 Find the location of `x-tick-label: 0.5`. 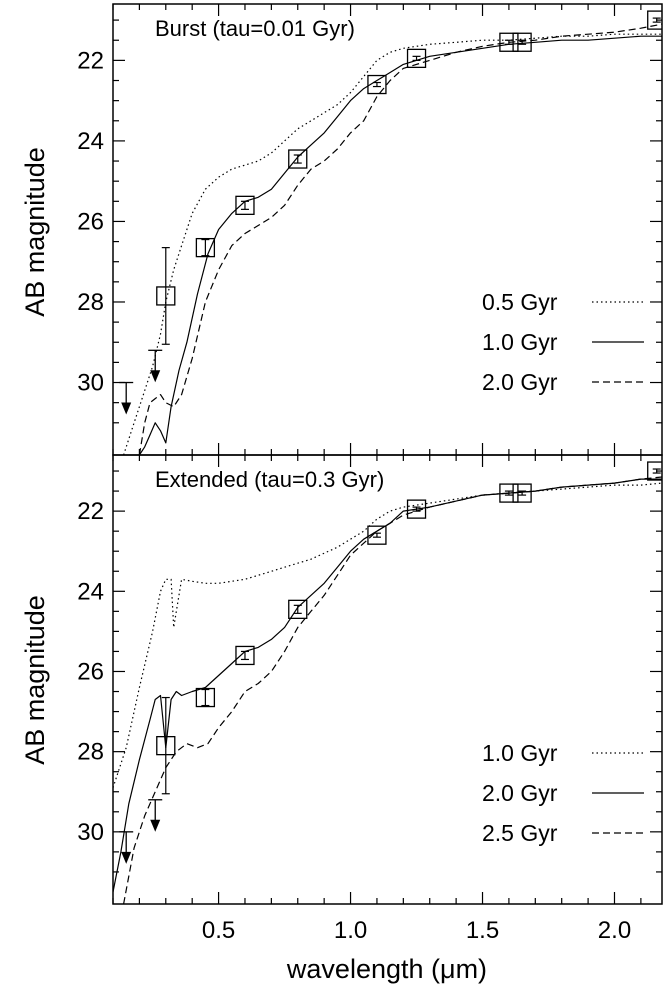

x-tick-label: 0.5 is located at coordinates (218, 930).